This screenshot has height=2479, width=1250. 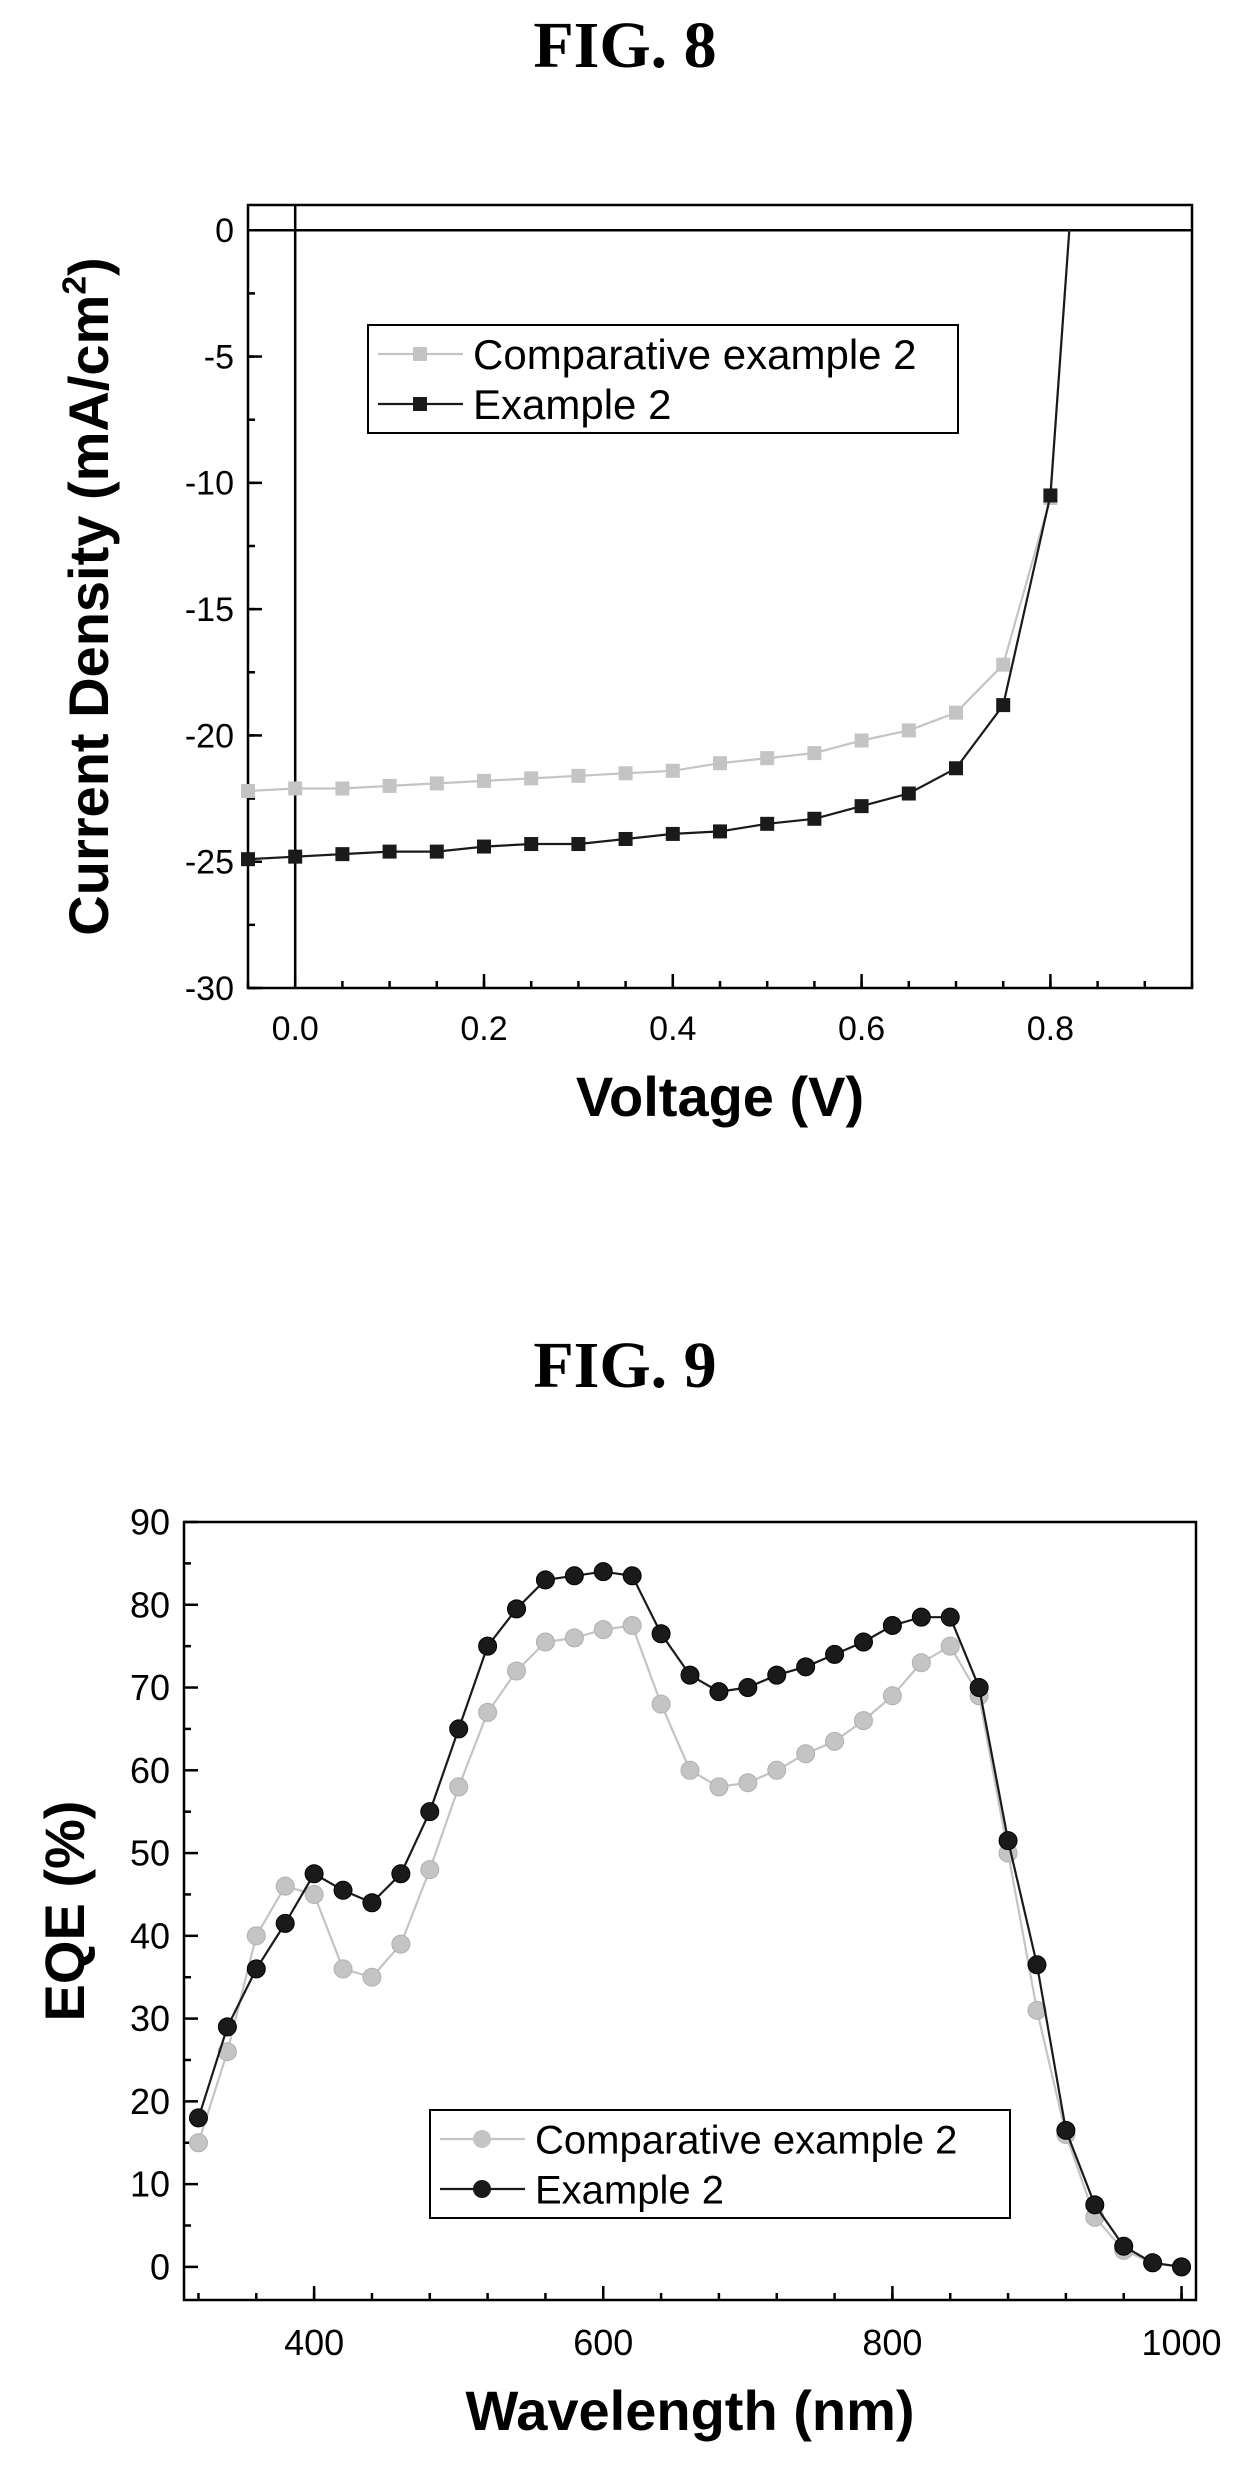 What do you see at coordinates (150, 1853) in the screenshot?
I see `y-tick-label: 50` at bounding box center [150, 1853].